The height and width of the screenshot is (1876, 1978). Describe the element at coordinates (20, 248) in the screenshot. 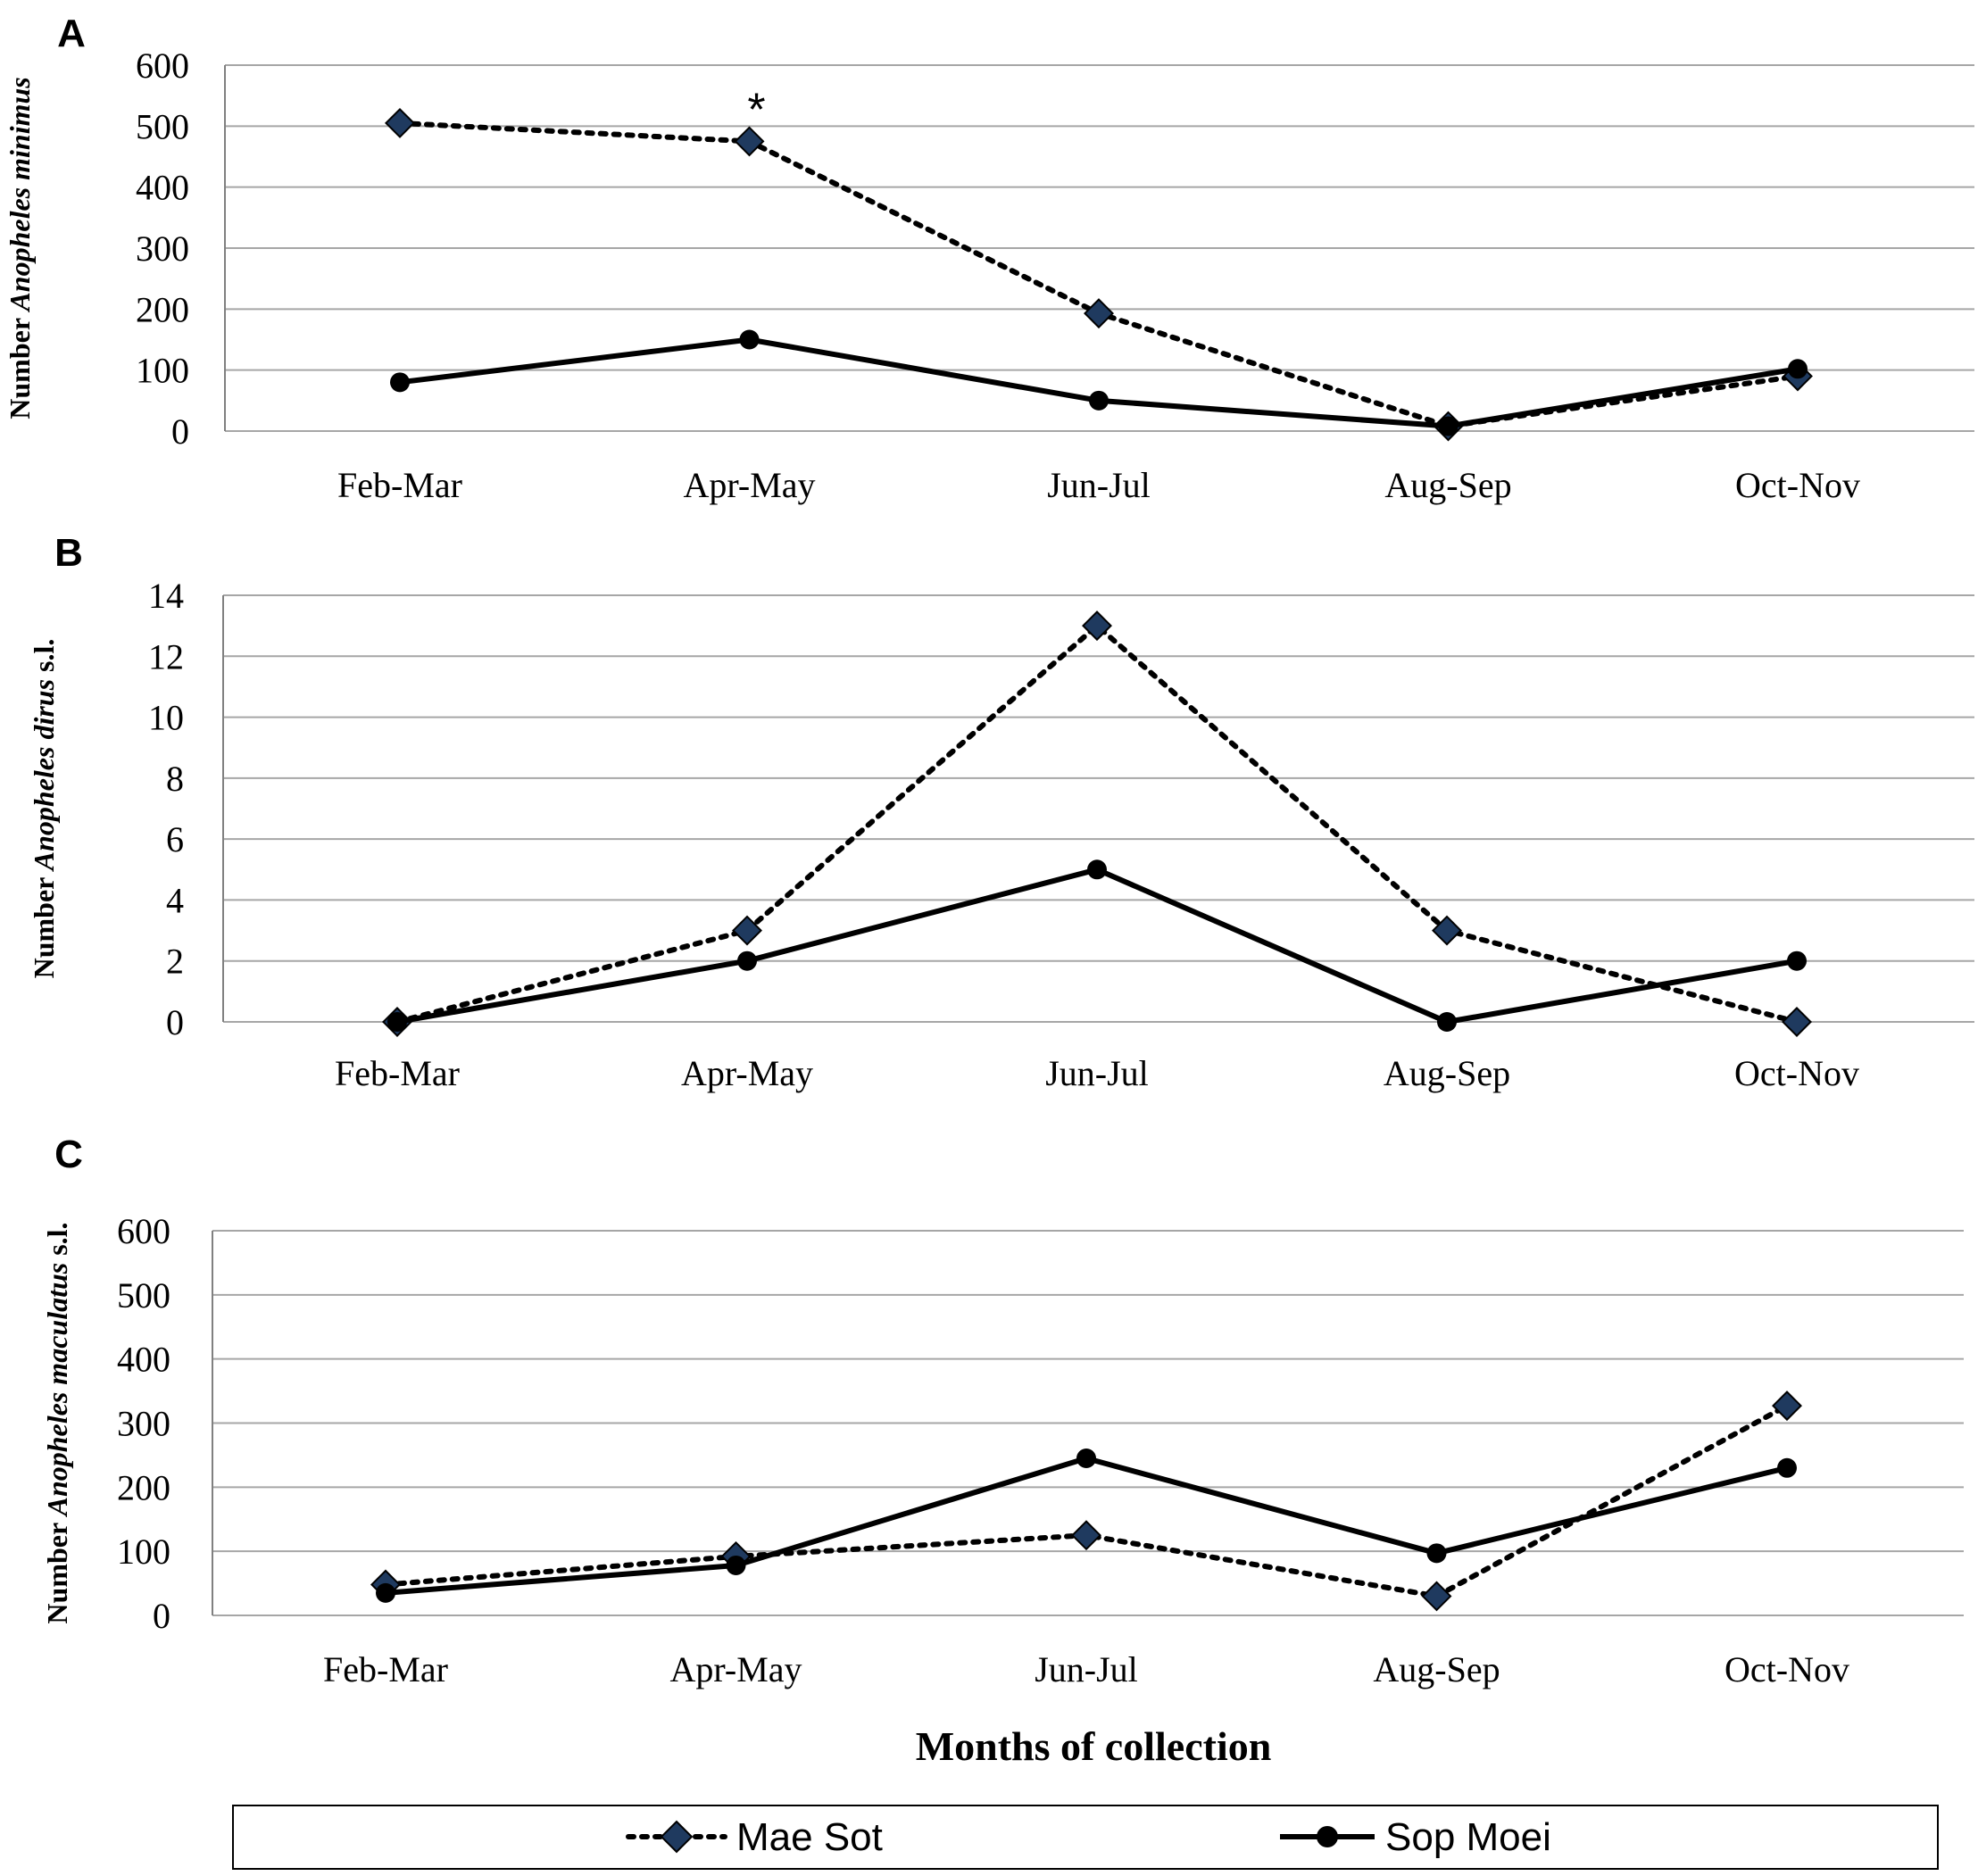

I see `y-axis-label: Number Anopheles minimus` at that location.